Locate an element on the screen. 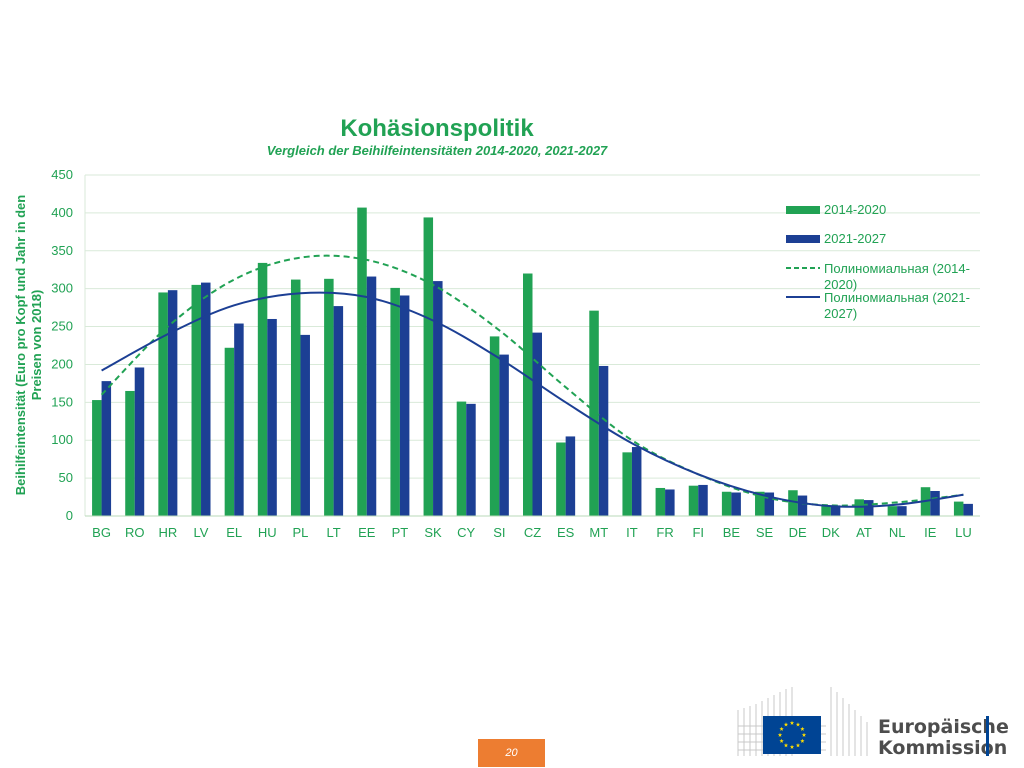 The height and width of the screenshot is (768, 1024). y-tick-label: 450 is located at coordinates (62, 174).